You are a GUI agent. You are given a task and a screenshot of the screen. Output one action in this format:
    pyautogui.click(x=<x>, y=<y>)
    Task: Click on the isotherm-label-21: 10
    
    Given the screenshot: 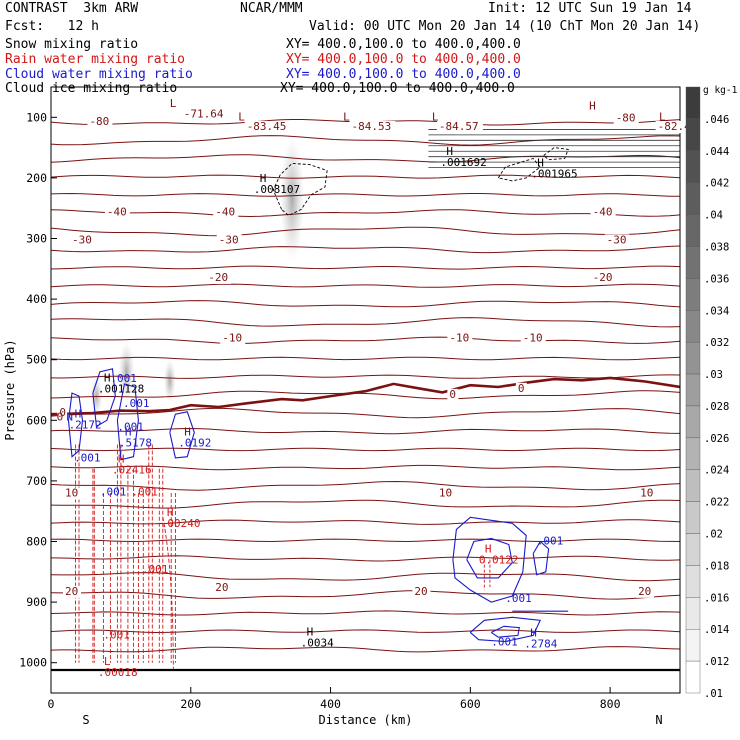 What is the action you would take?
    pyautogui.click(x=71, y=493)
    